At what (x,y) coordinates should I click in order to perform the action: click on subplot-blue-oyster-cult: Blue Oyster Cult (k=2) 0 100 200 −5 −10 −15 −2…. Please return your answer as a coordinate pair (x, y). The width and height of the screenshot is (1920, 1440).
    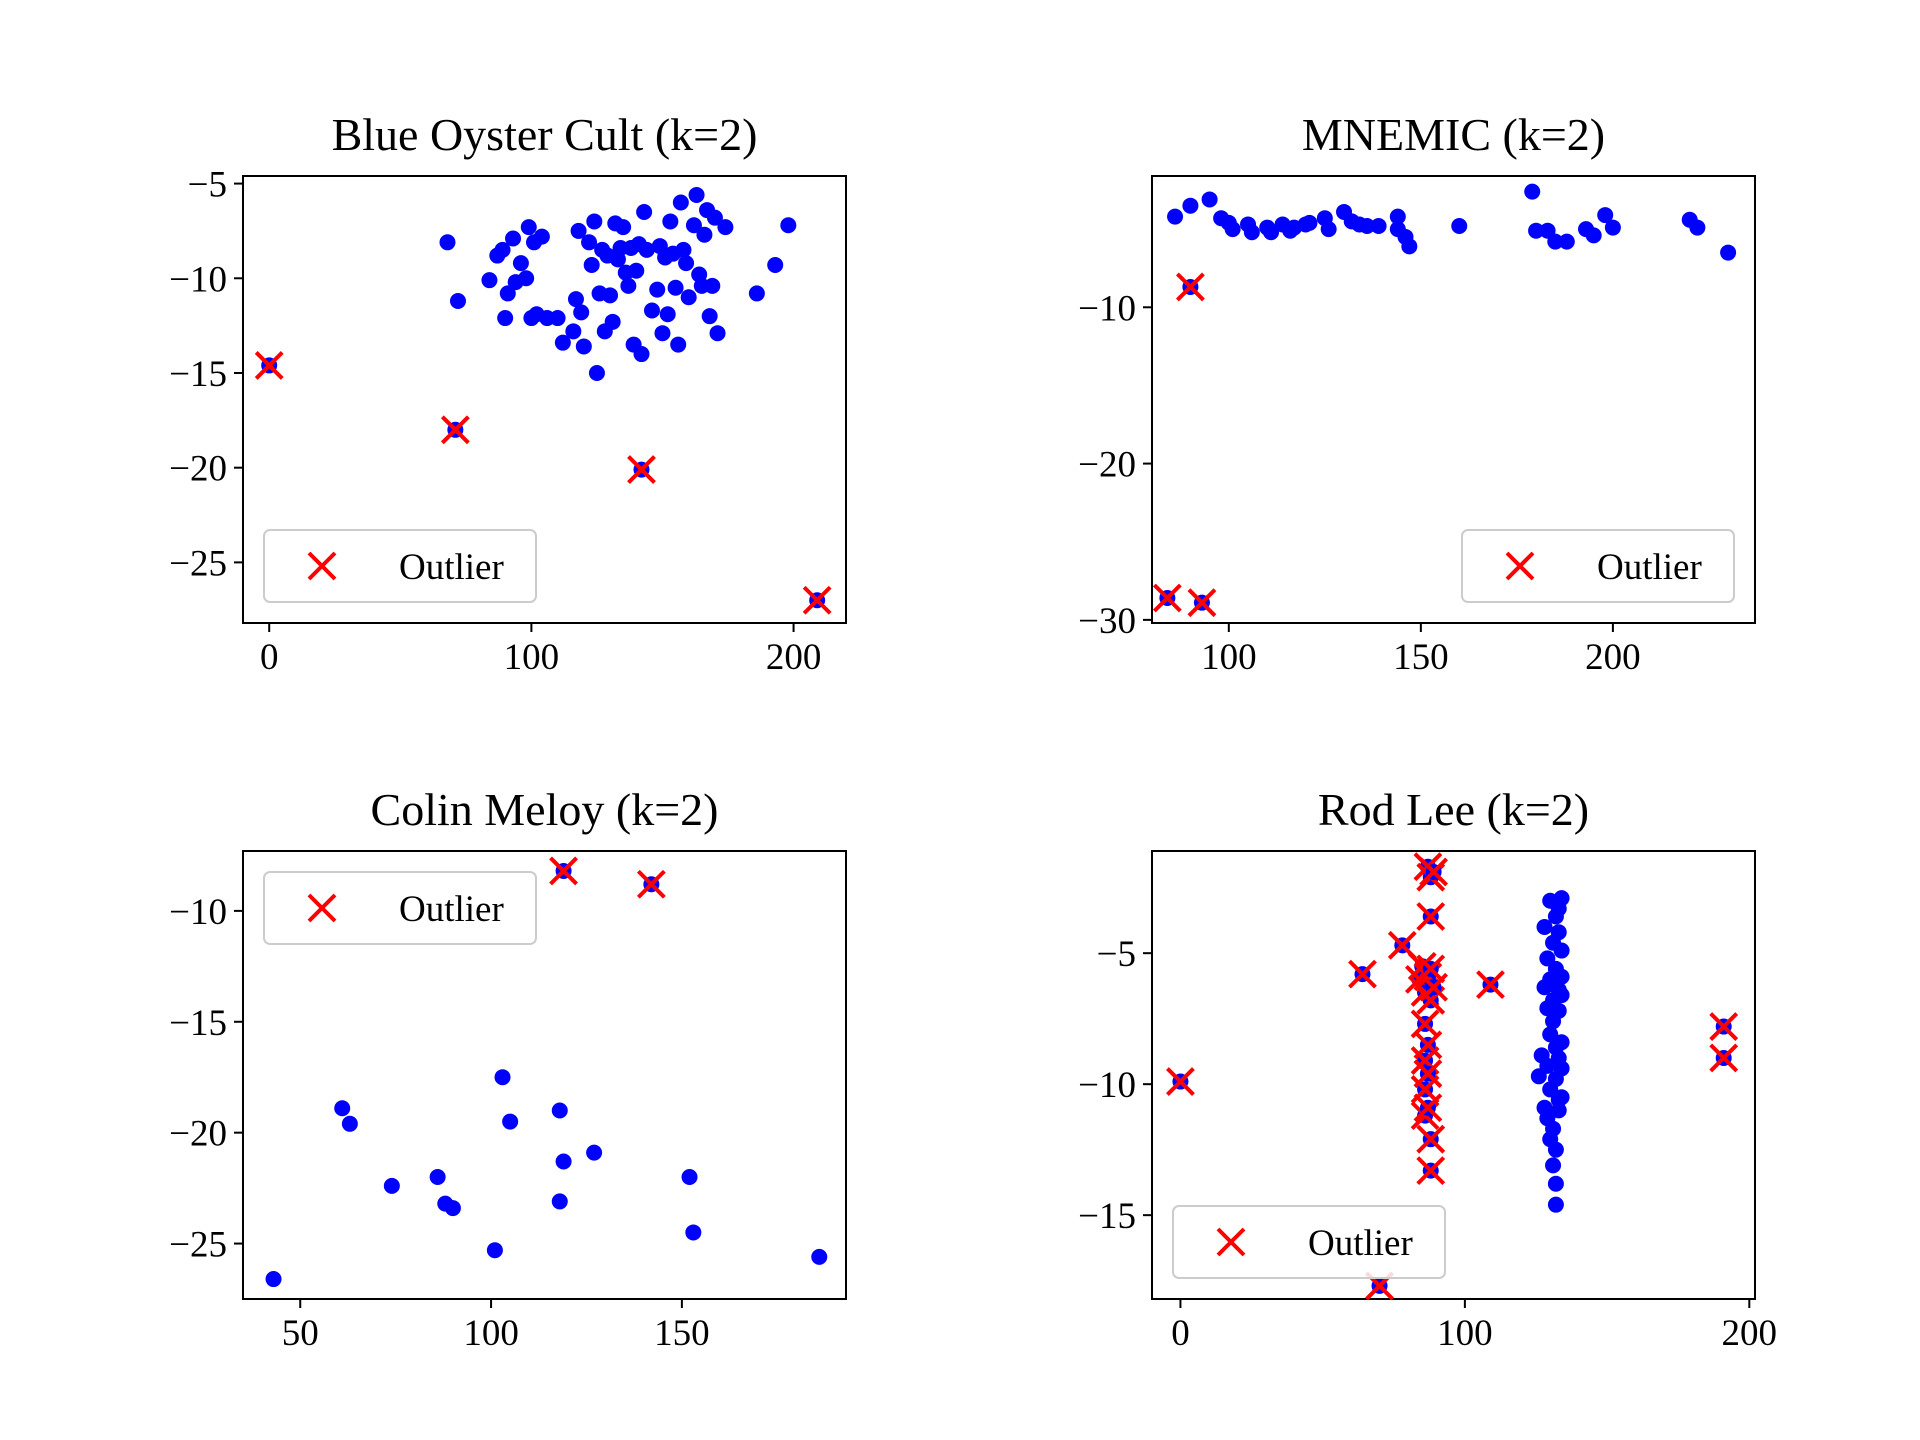
    Looking at the image, I should click on (508, 393).